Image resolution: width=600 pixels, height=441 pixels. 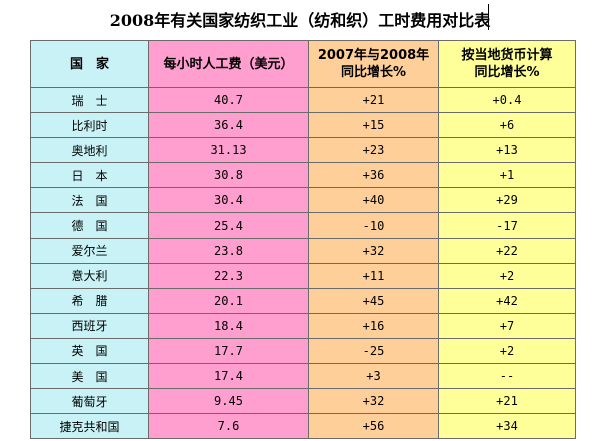 I want to click on table-row: 德 国 25.4 -10 -17, so click(x=303, y=225).